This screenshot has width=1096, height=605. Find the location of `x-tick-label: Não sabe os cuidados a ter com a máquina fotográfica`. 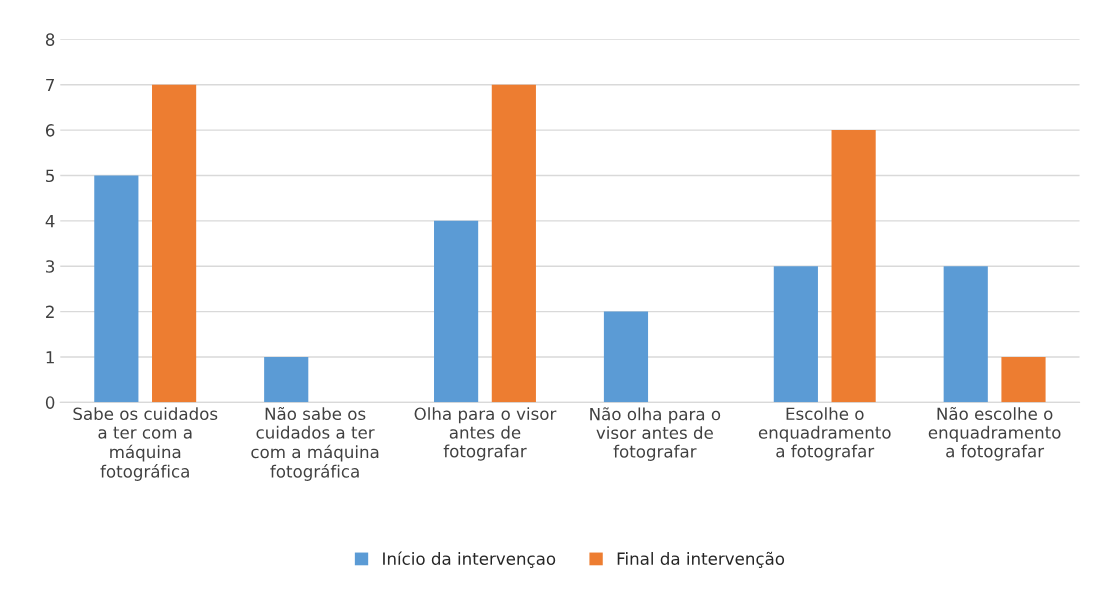

x-tick-label: Não sabe os cuidados a ter com a máquina fotográfica is located at coordinates (315, 443).